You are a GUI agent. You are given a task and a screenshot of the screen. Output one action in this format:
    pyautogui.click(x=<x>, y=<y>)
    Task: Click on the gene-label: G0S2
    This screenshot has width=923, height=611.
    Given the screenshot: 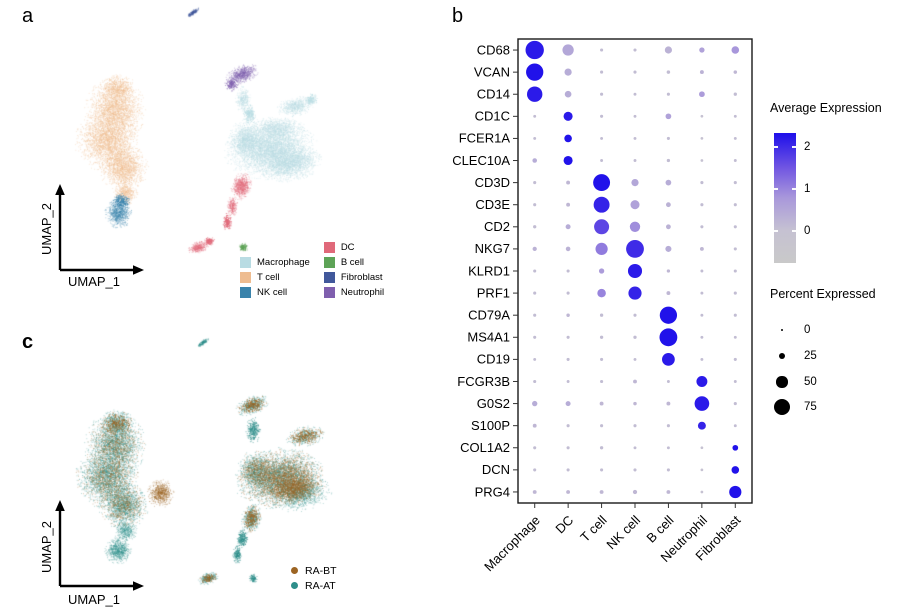 What is the action you would take?
    pyautogui.click(x=493, y=403)
    